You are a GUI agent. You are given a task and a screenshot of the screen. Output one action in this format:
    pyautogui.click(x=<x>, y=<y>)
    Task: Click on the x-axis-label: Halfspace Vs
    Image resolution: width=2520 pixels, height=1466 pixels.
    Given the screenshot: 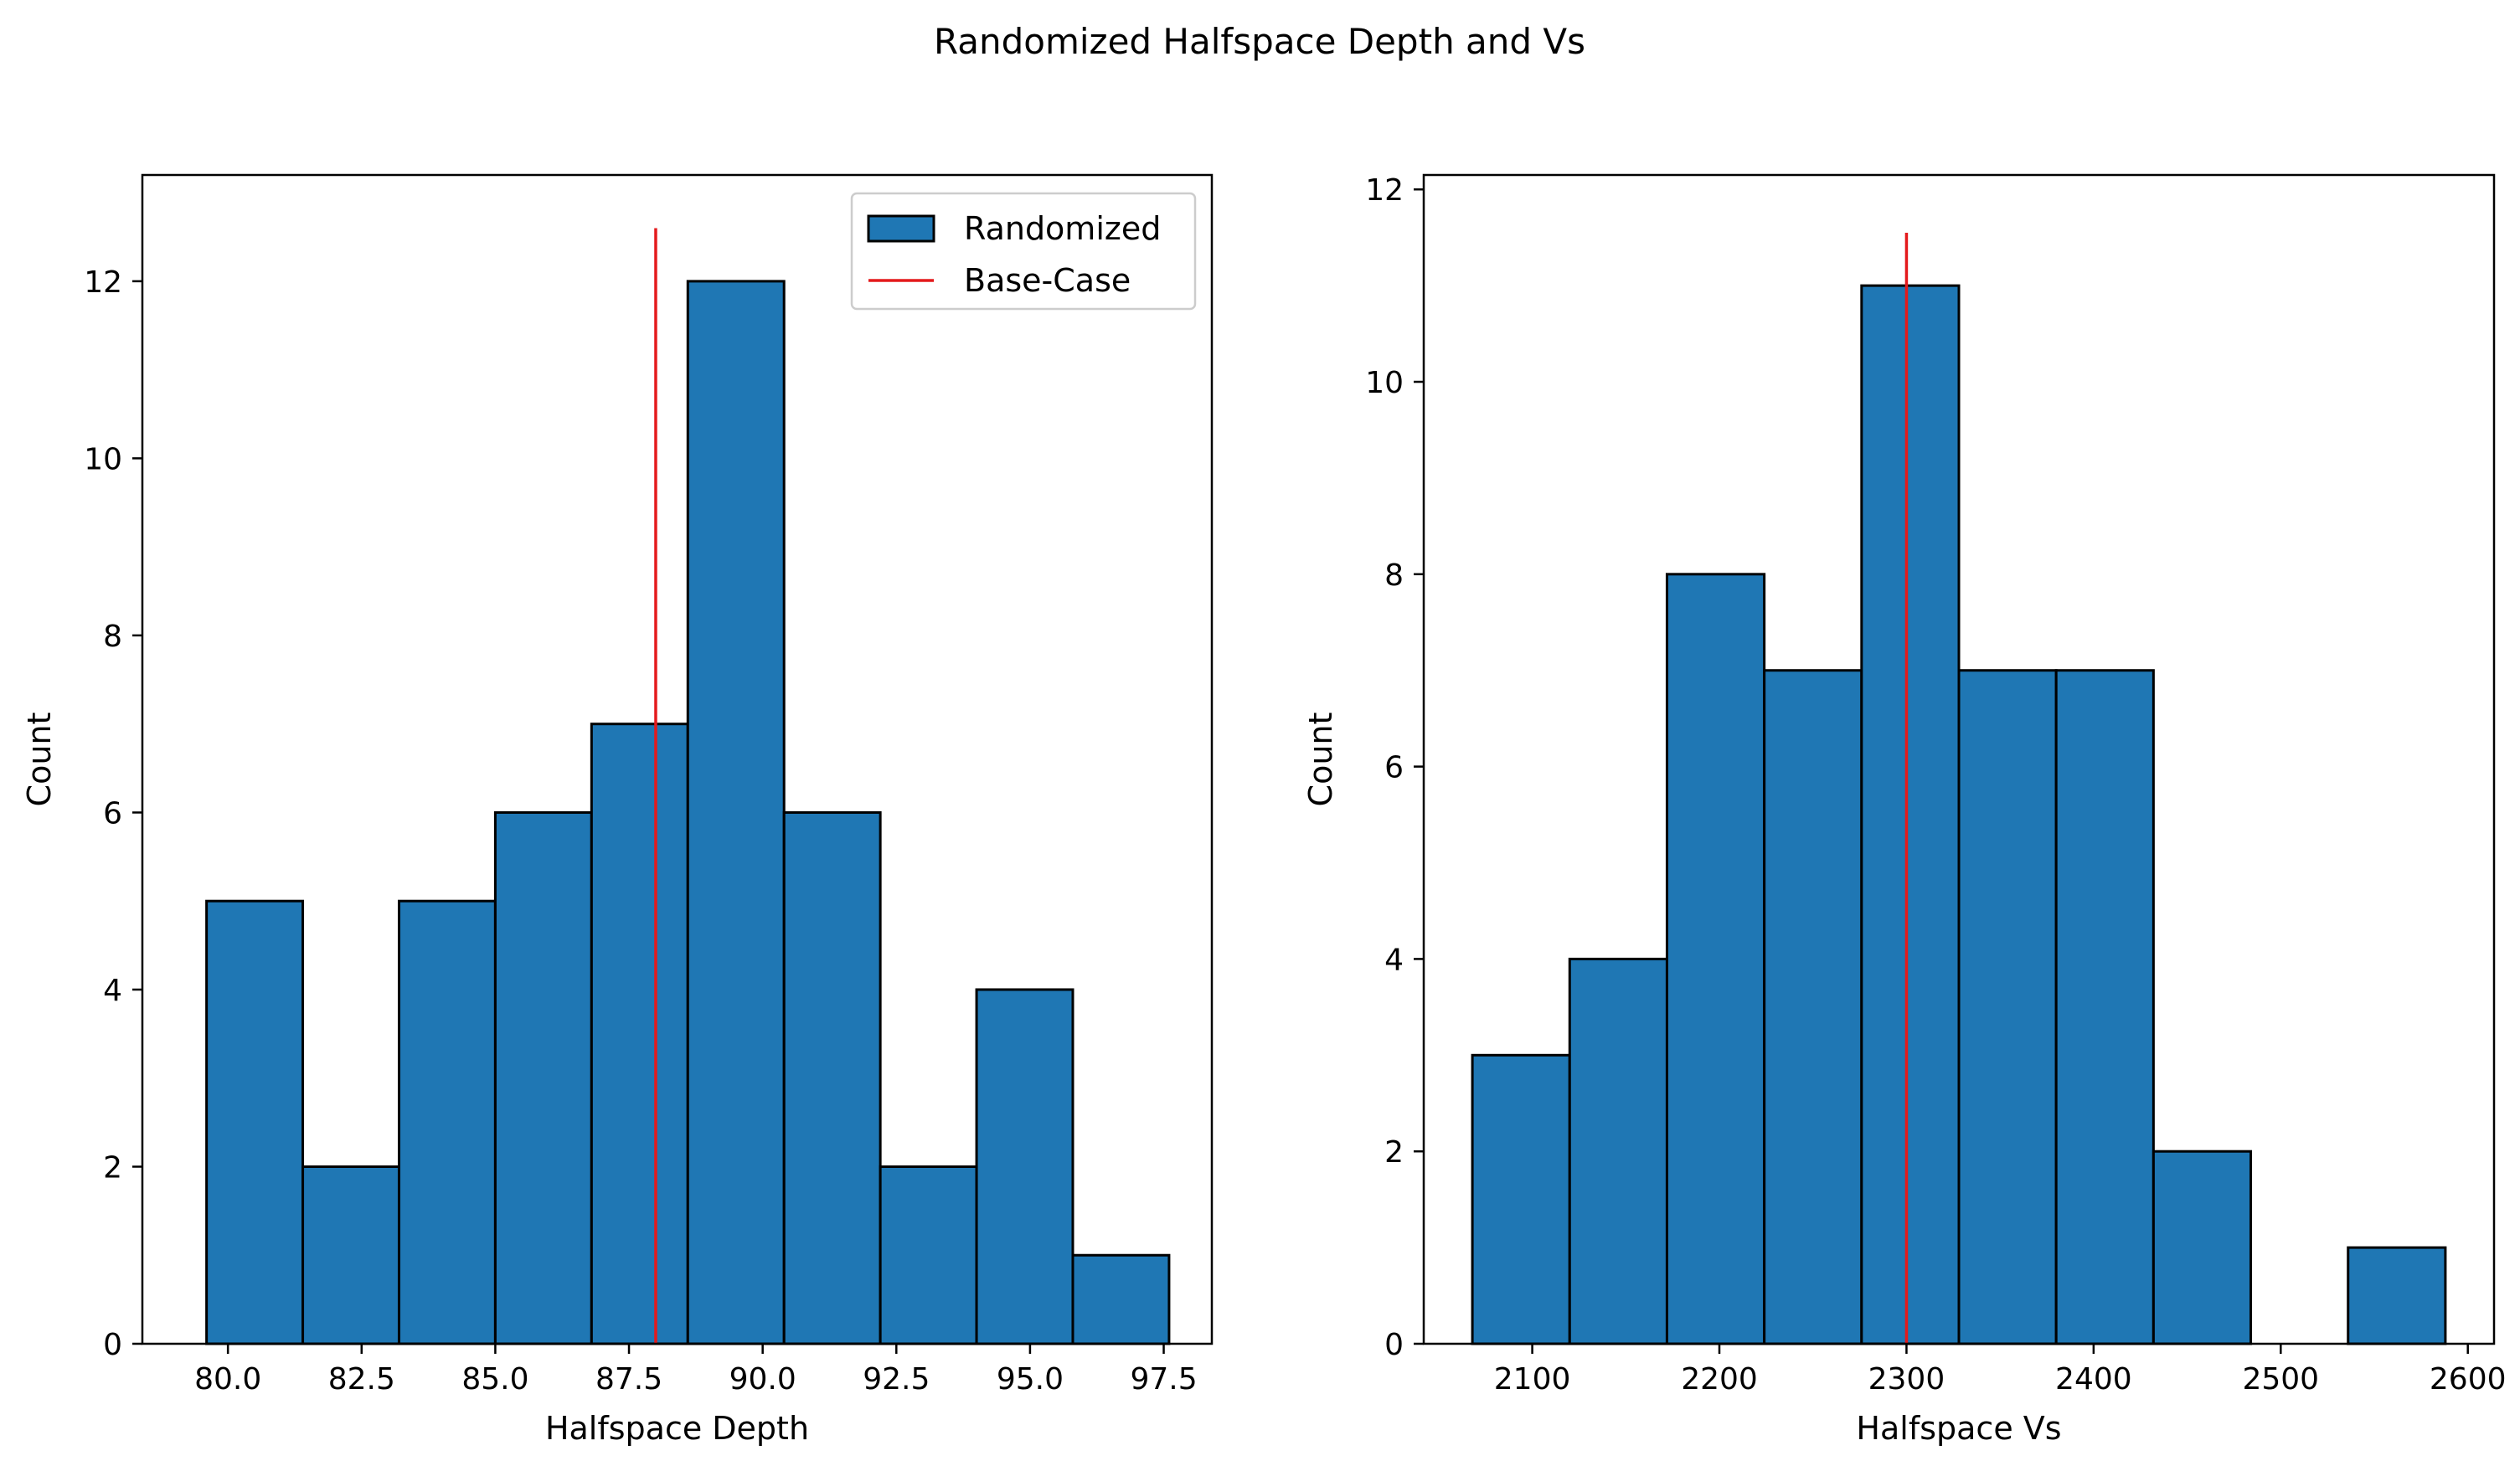 What is the action you would take?
    pyautogui.click(x=1958, y=1428)
    